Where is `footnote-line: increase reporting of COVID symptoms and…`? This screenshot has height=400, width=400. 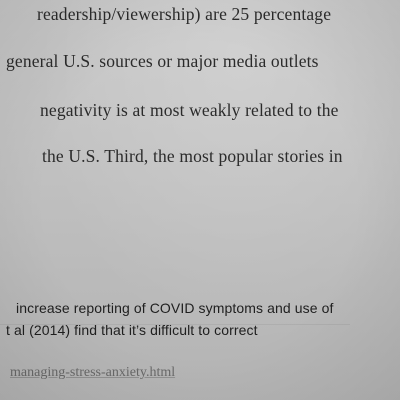 footnote-line: increase reporting of COVID symptoms and… is located at coordinates (175, 308).